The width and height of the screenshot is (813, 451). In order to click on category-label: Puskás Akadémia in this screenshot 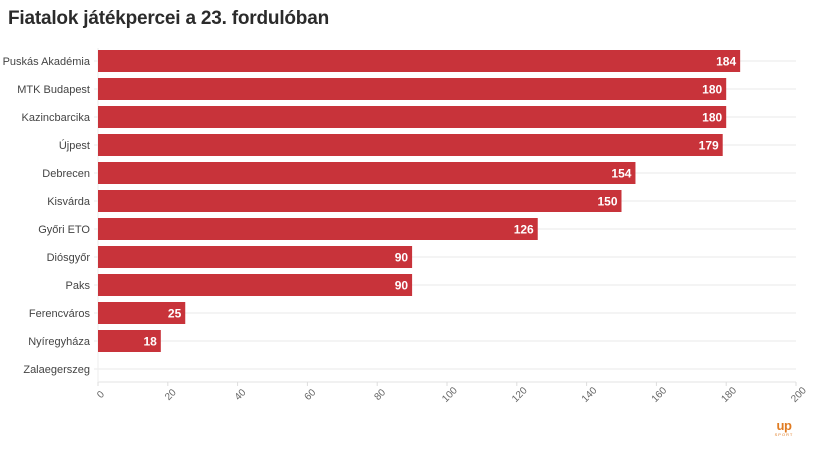, I will do `click(47, 62)`.